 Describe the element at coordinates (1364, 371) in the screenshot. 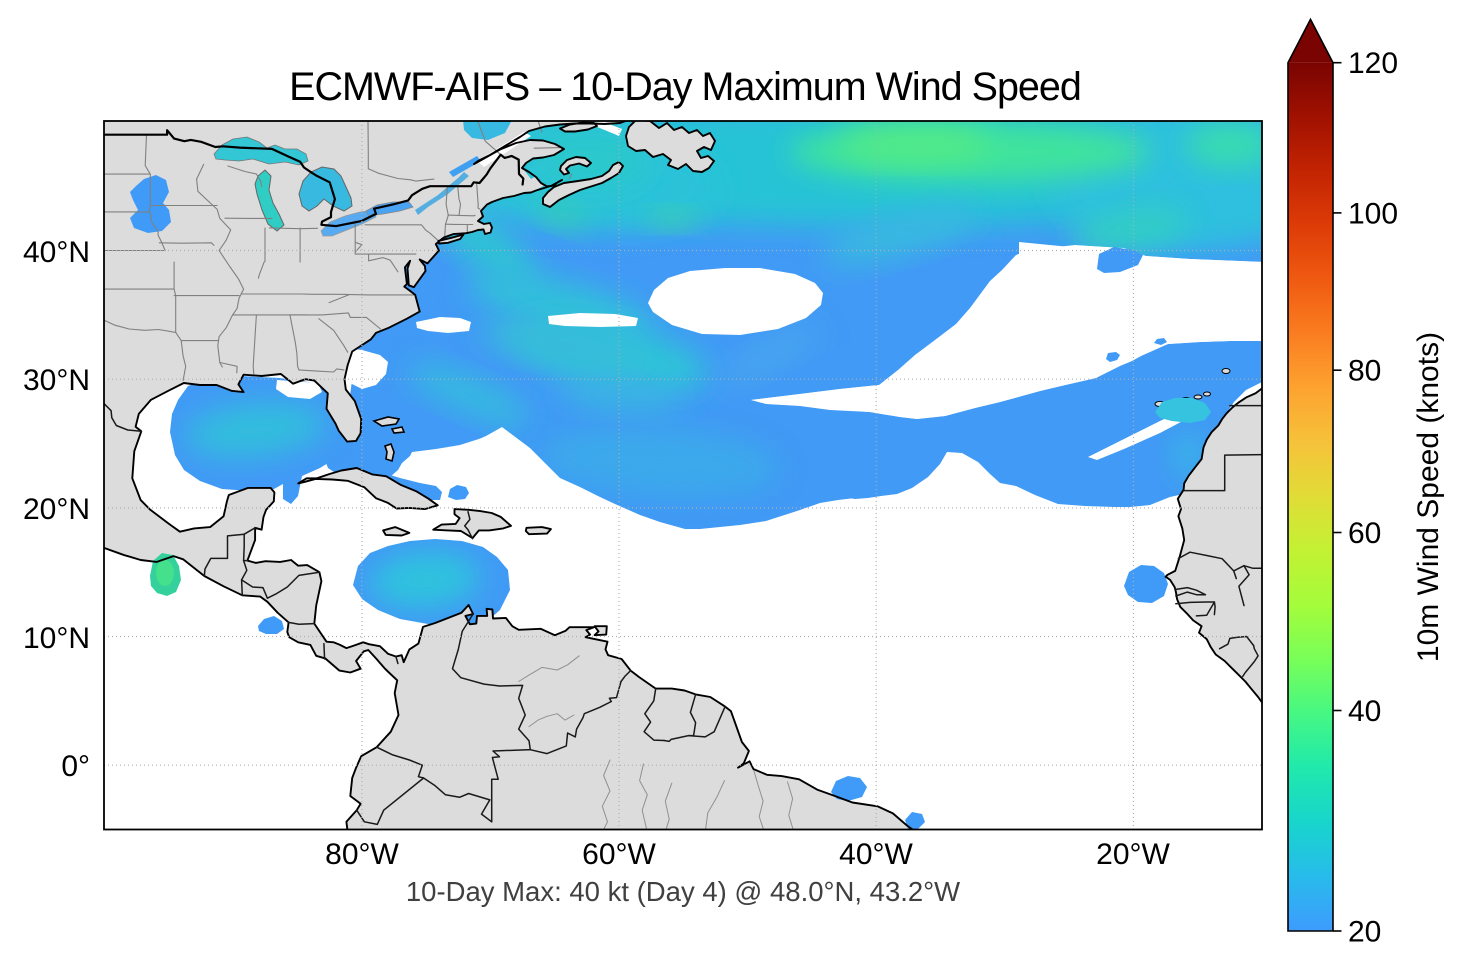

I see `svg-text: 80` at that location.